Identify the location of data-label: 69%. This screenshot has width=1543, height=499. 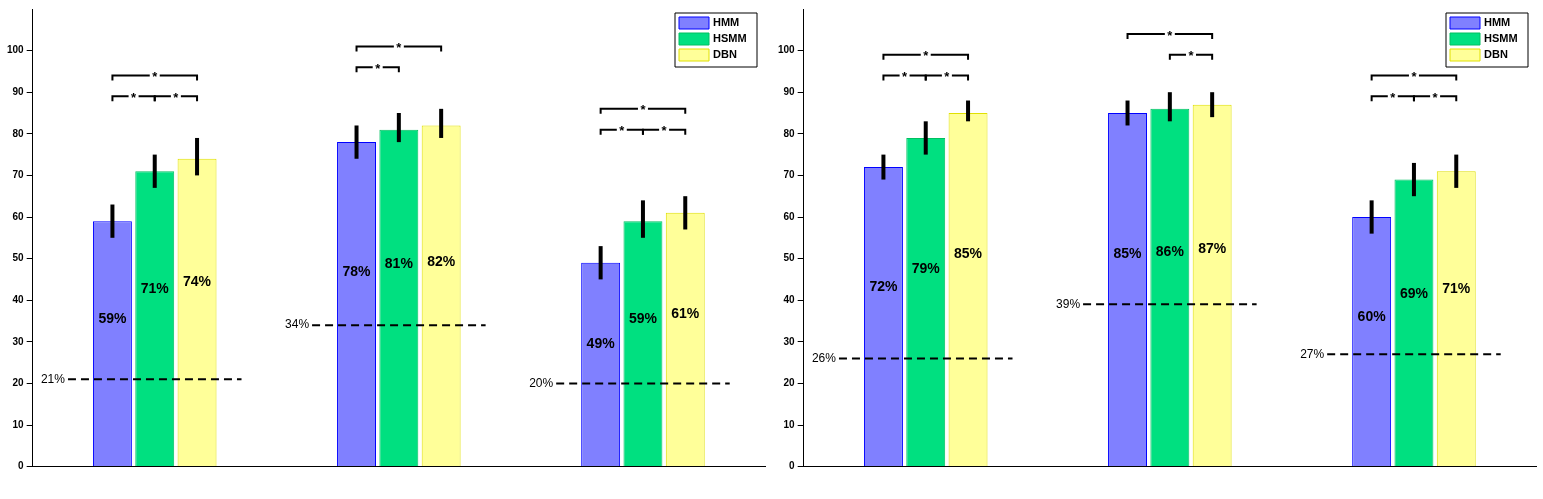
(1414, 293).